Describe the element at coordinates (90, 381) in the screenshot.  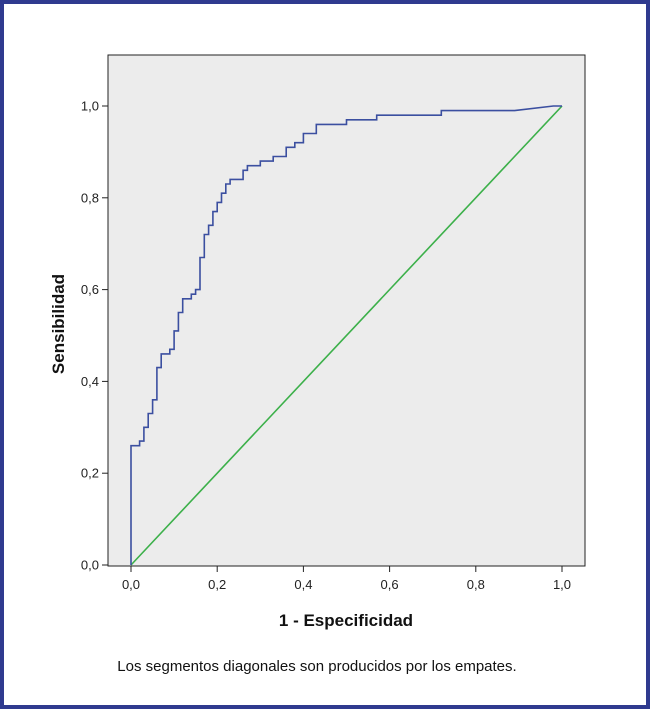
I see `y-tick-label: 0,4` at that location.